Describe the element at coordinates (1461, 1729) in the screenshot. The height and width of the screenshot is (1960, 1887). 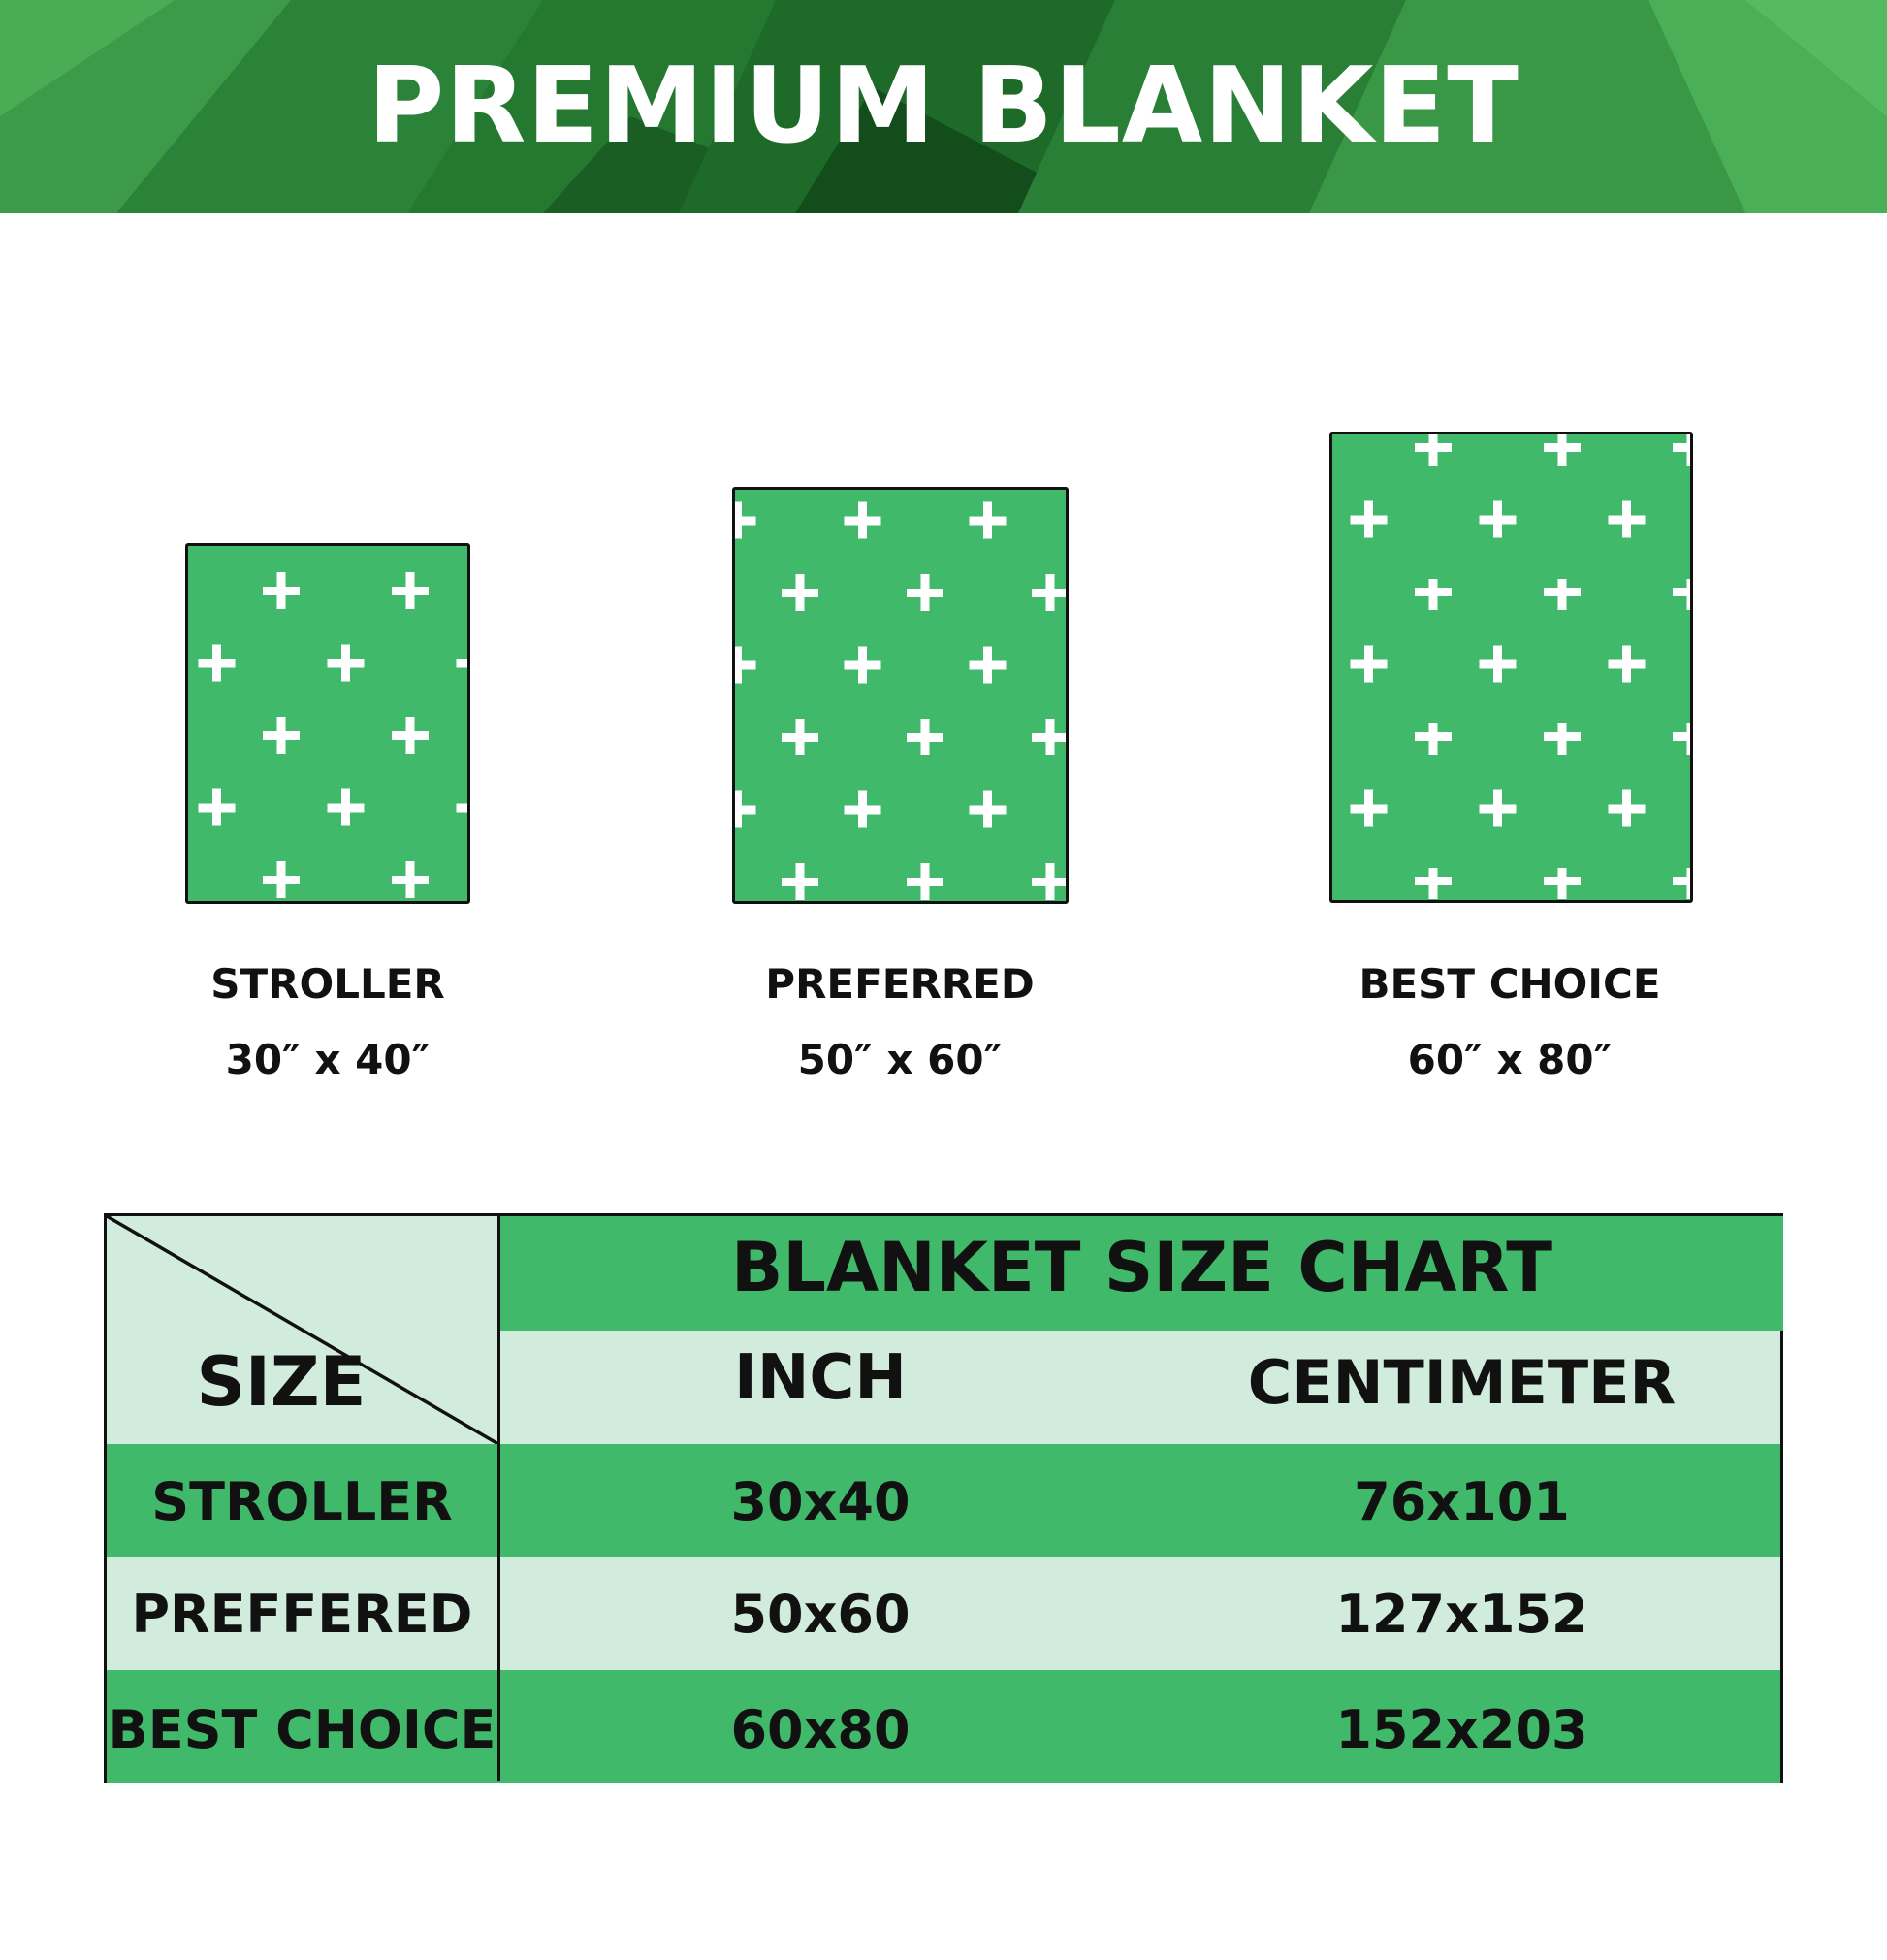
I see `cm-value: 152x203` at that location.